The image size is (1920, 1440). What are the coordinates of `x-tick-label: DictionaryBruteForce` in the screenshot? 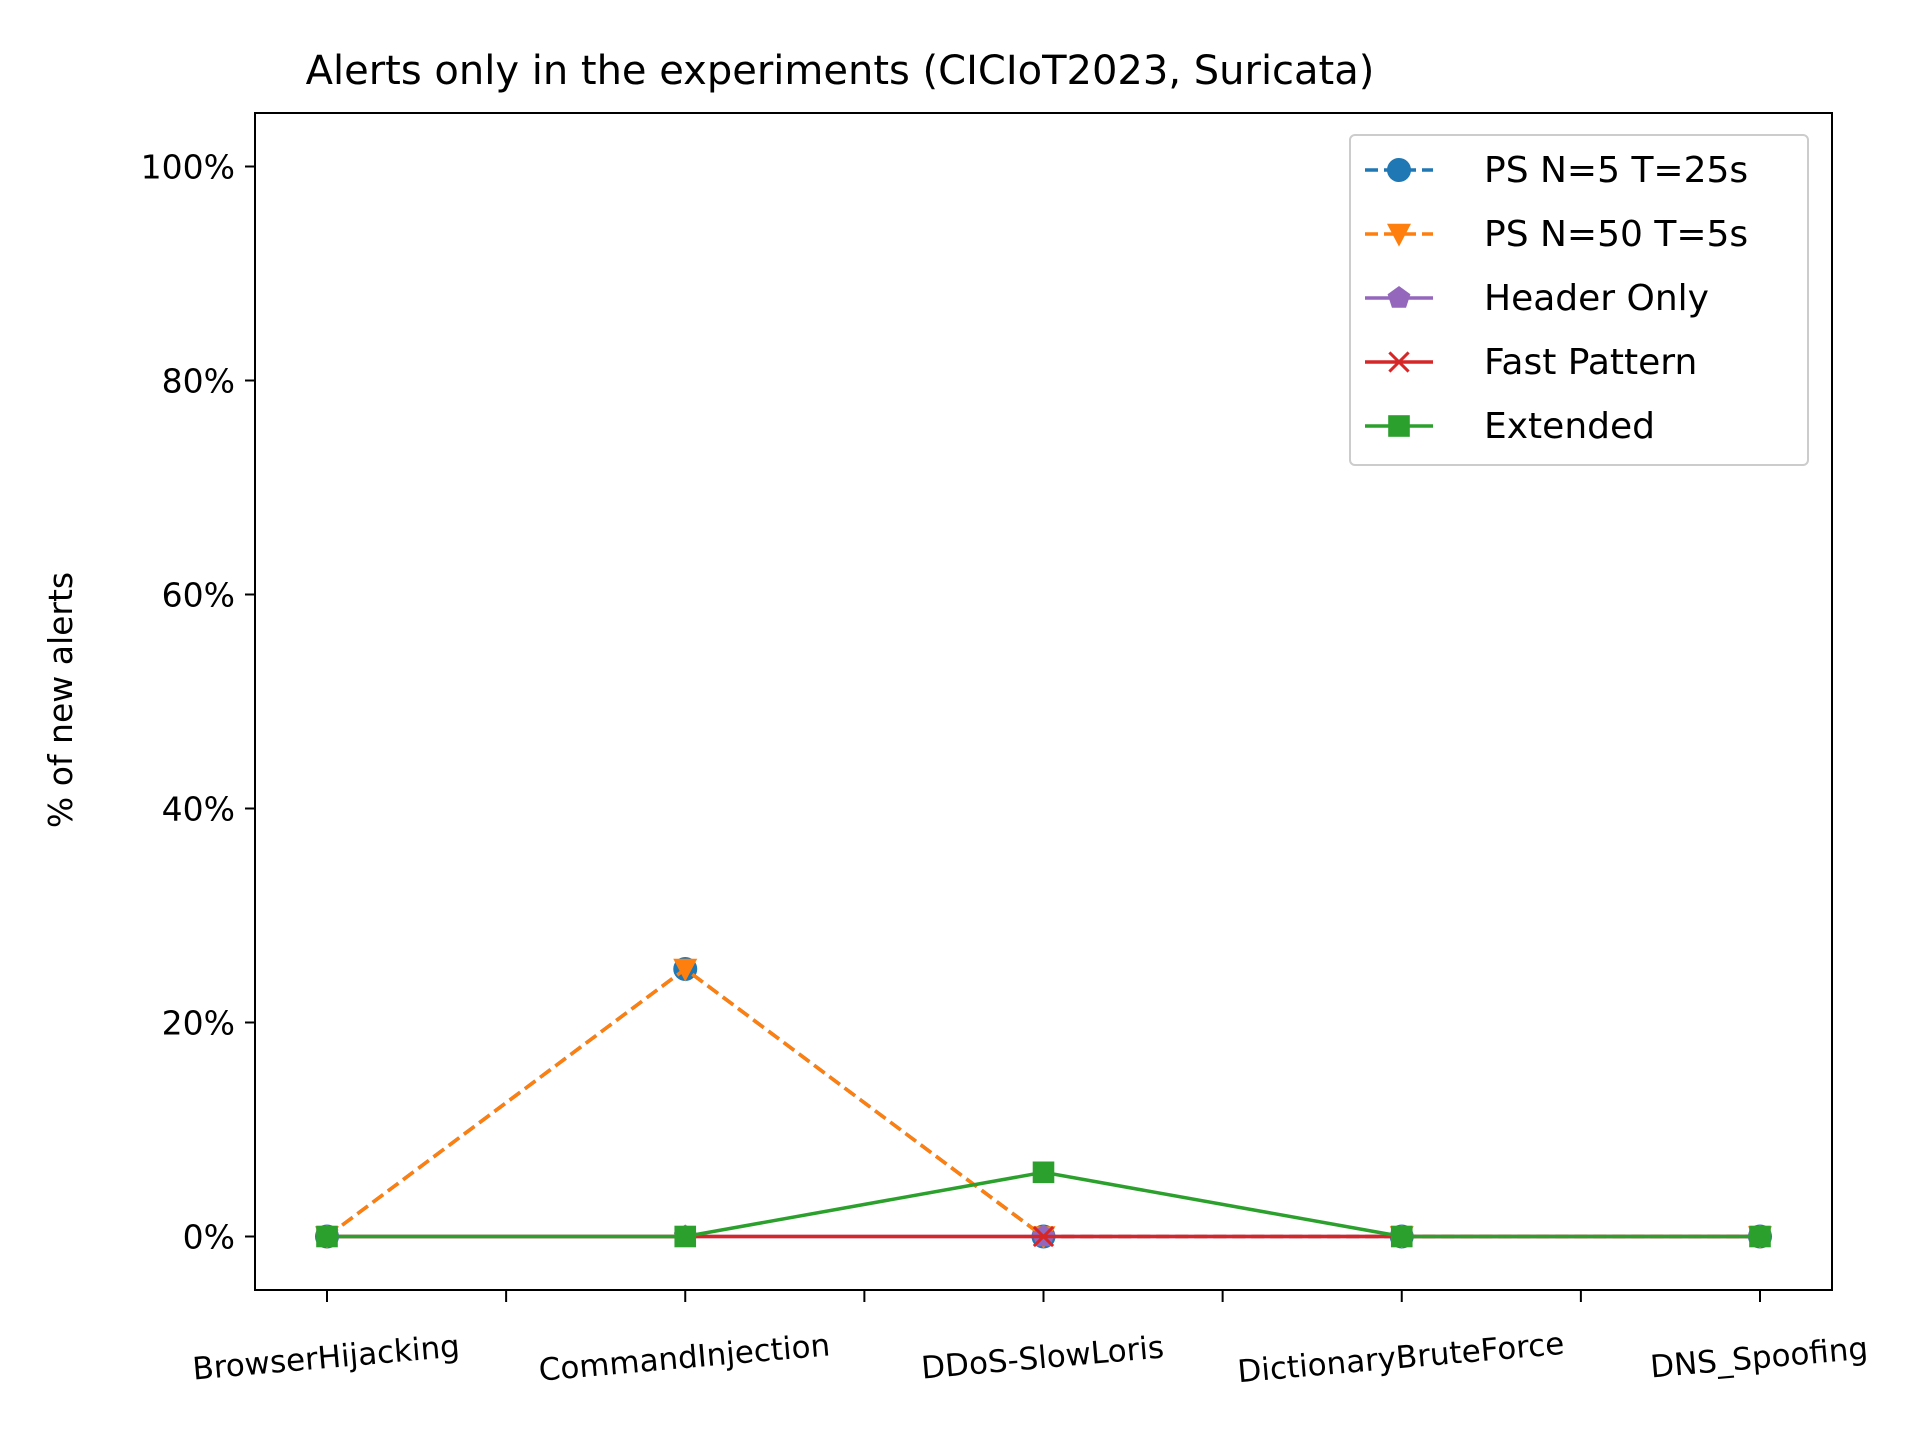 It's located at (1401, 1358).